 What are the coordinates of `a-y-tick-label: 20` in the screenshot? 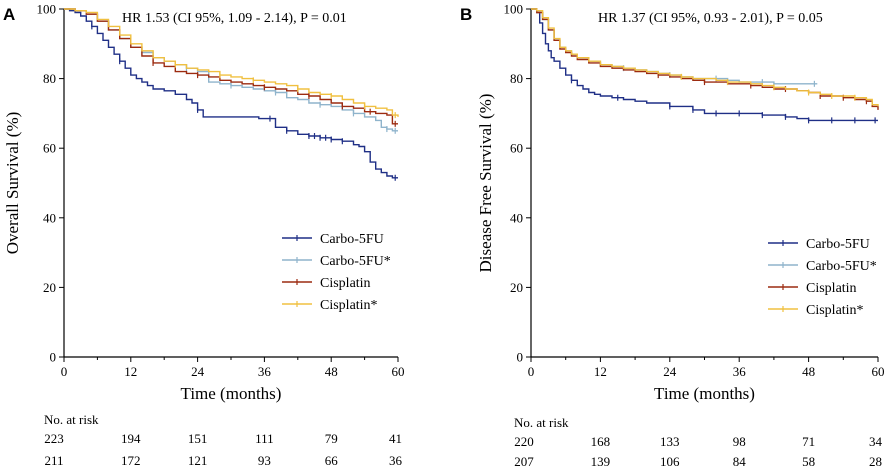 It's located at (49, 287).